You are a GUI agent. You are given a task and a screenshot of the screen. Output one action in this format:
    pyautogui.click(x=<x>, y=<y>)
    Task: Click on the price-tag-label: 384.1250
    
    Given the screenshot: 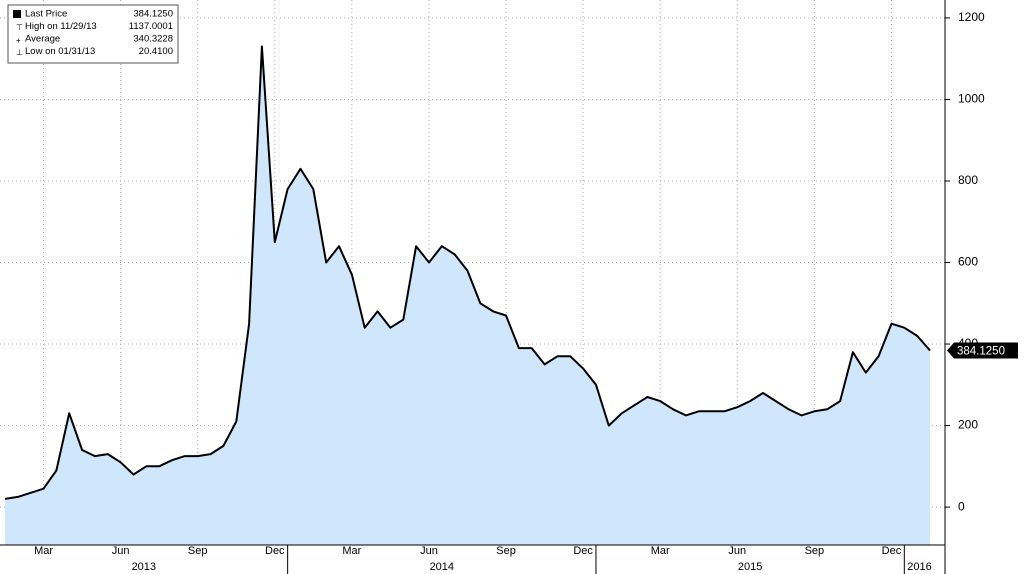 What is the action you would take?
    pyautogui.click(x=981, y=352)
    